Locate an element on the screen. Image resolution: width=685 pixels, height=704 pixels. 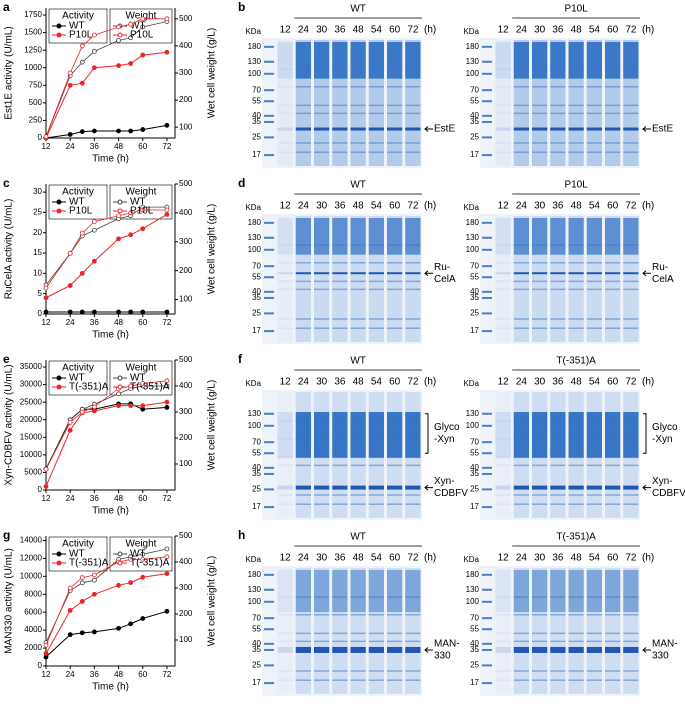
x-axis-label: Time (h) is located at coordinates (110, 511).